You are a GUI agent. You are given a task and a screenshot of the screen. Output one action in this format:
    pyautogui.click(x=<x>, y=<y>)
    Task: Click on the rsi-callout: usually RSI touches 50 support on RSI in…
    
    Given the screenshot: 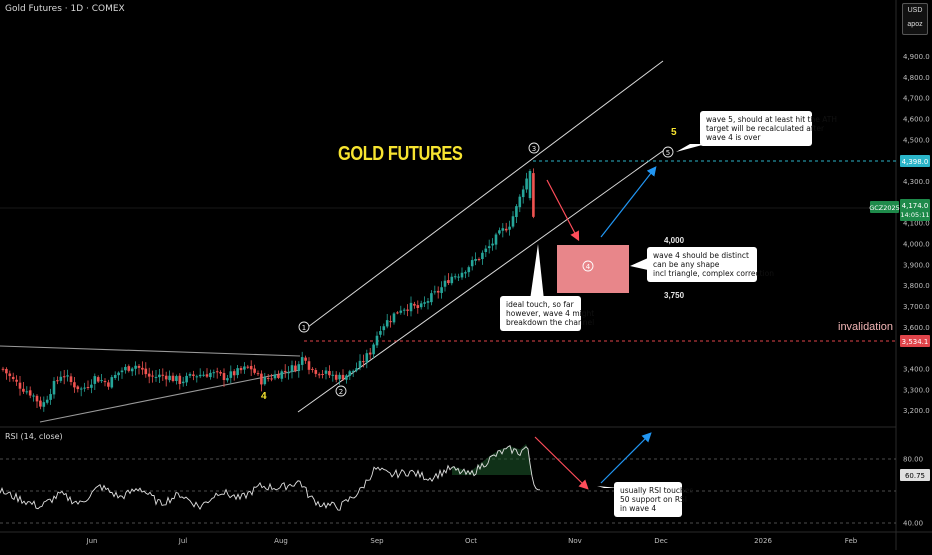 What is the action you would take?
    pyautogui.click(x=653, y=499)
    